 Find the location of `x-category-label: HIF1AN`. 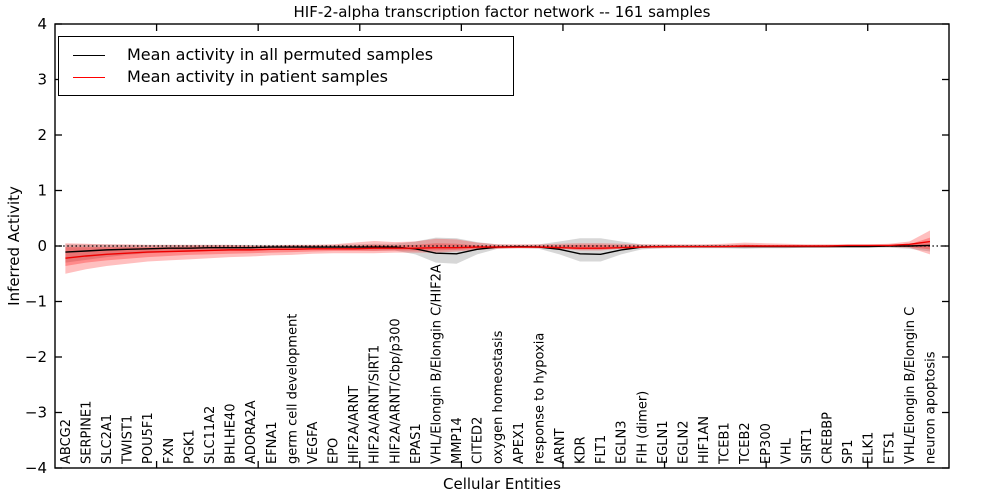

x-category-label: HIF1AN is located at coordinates (704, 440).